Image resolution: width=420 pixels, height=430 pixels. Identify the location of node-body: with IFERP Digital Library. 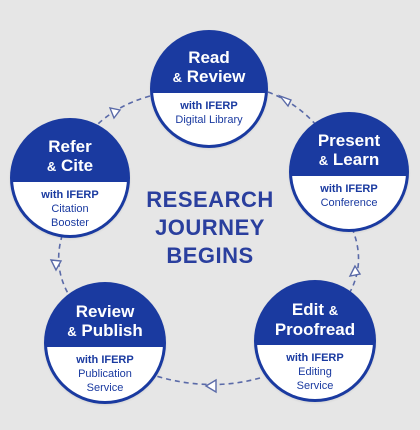
(209, 118).